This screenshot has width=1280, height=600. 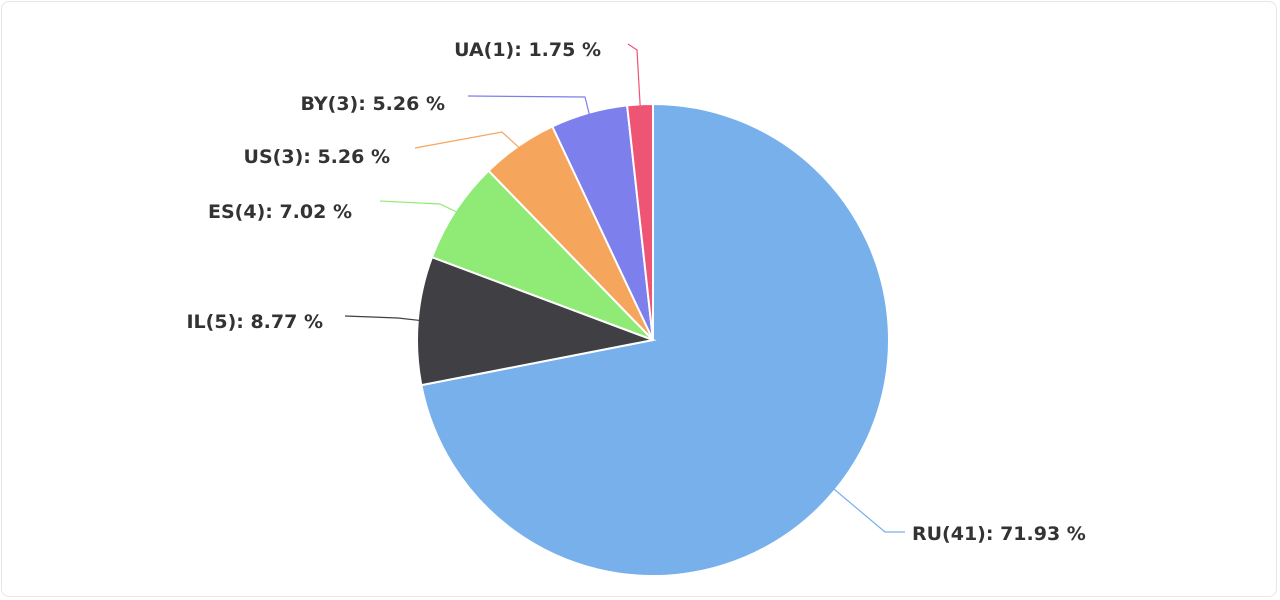 I want to click on leader-line-us, so click(x=468, y=140).